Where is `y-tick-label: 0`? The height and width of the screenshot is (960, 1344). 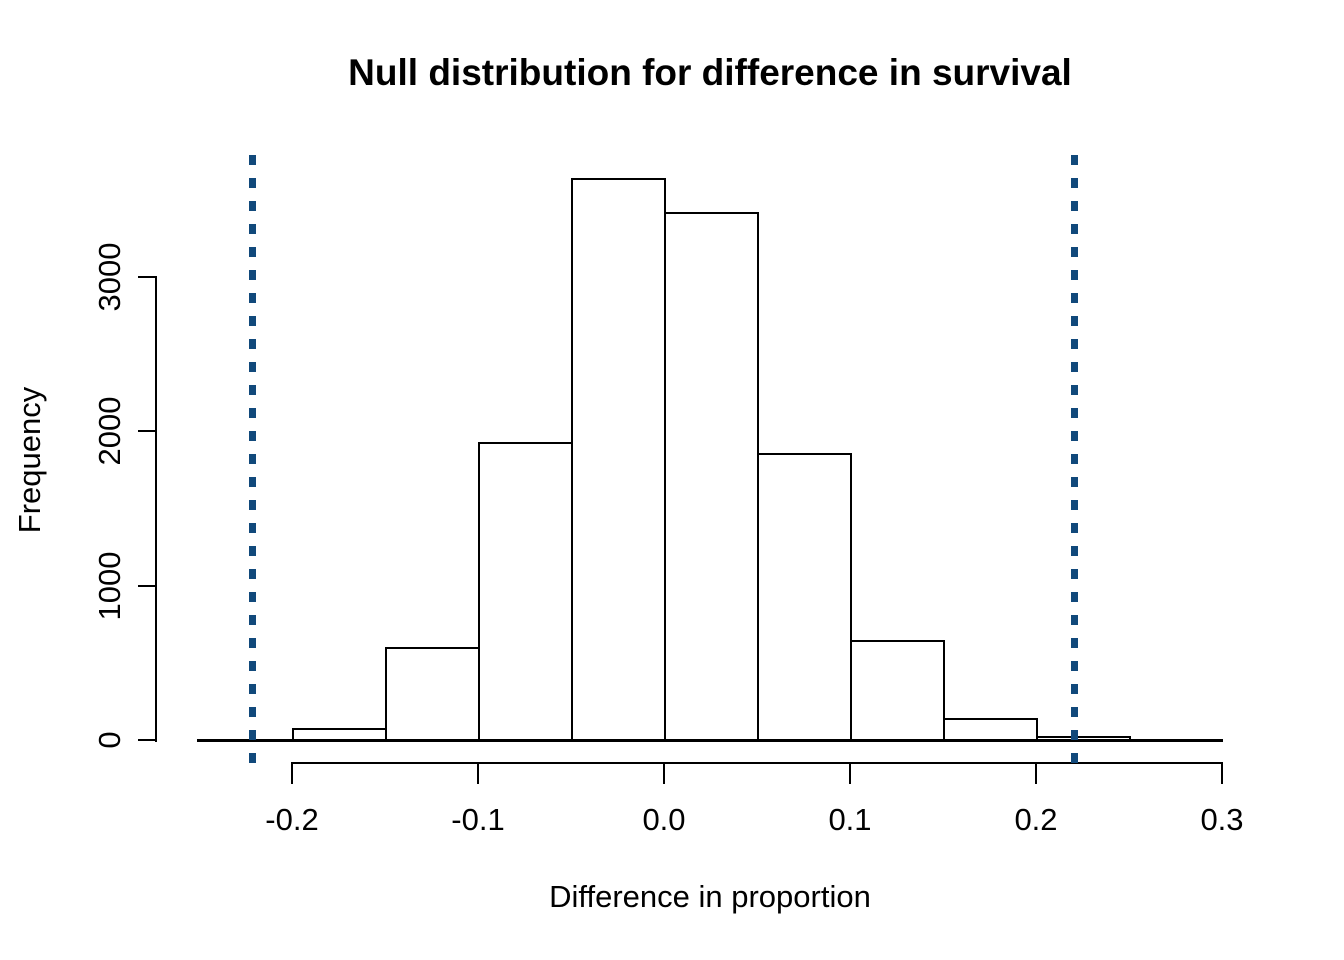
y-tick-label: 0 is located at coordinates (109, 740).